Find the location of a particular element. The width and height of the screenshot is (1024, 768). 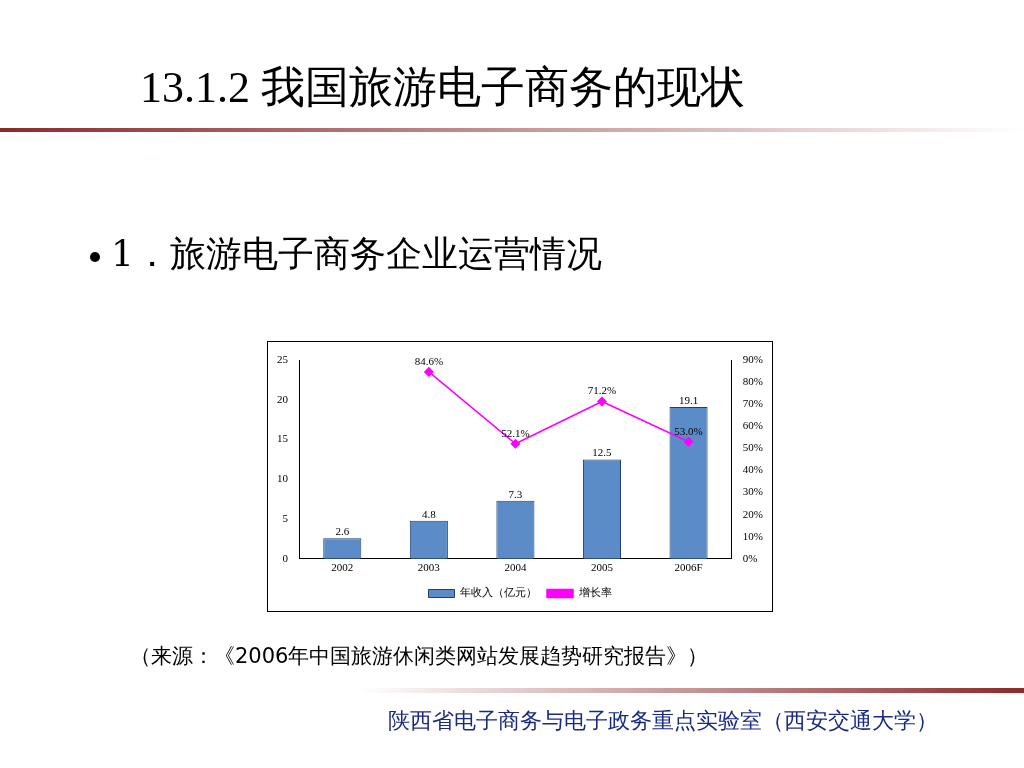

chart-title: 13.1.2 我国旅游电子商务的现状 is located at coordinates (442, 88).